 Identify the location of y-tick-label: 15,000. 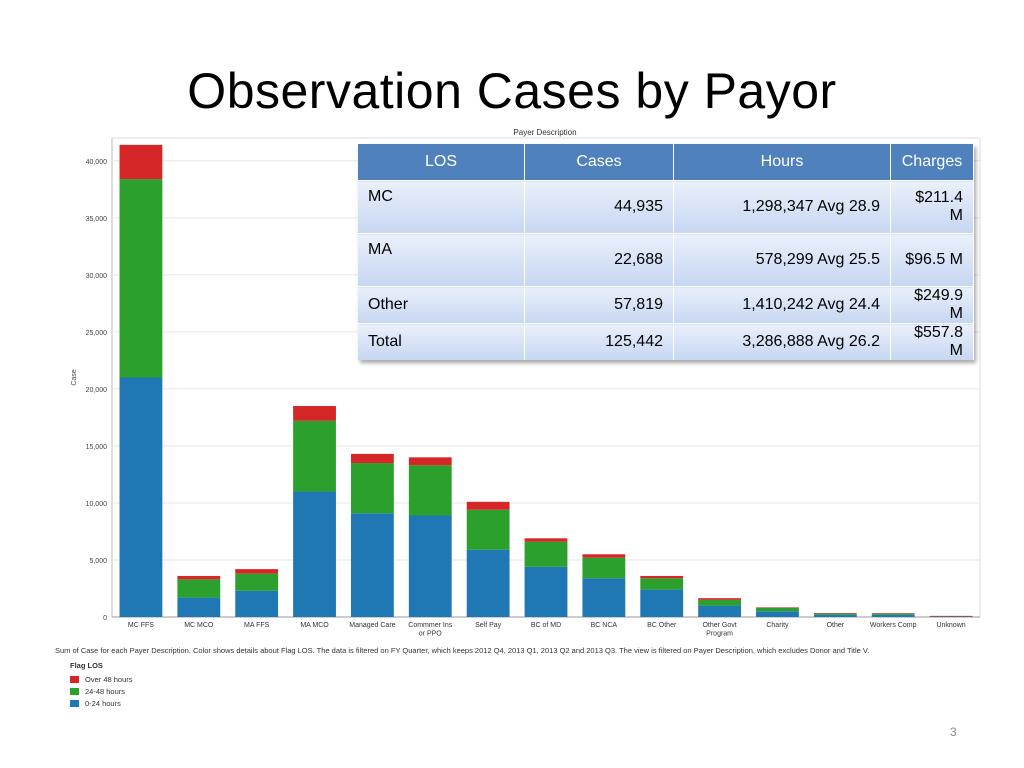
(97, 447).